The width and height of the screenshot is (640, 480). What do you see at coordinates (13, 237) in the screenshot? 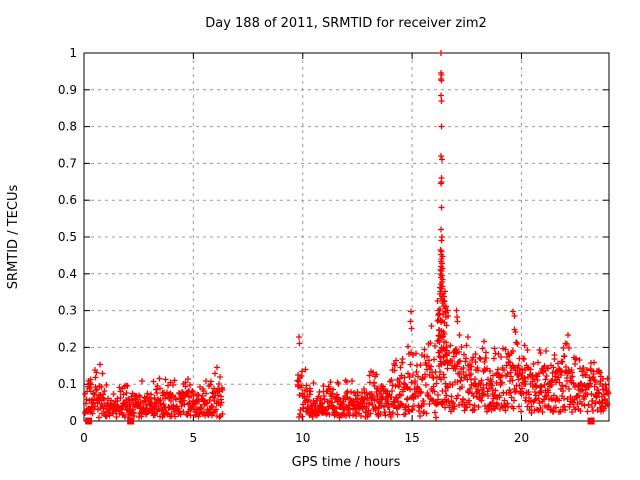
I see `y-axis-label: SRMTID / TECUs` at bounding box center [13, 237].